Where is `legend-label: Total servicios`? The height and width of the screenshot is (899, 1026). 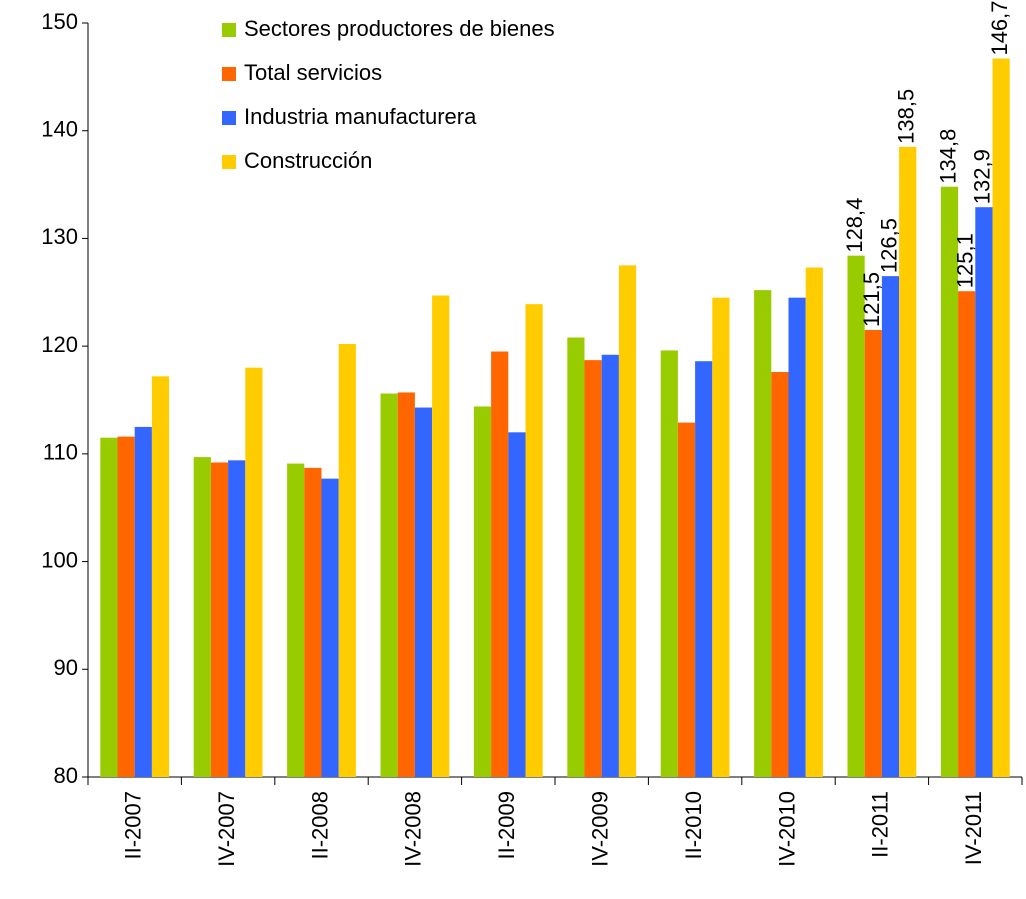
legend-label: Total servicios is located at coordinates (313, 72).